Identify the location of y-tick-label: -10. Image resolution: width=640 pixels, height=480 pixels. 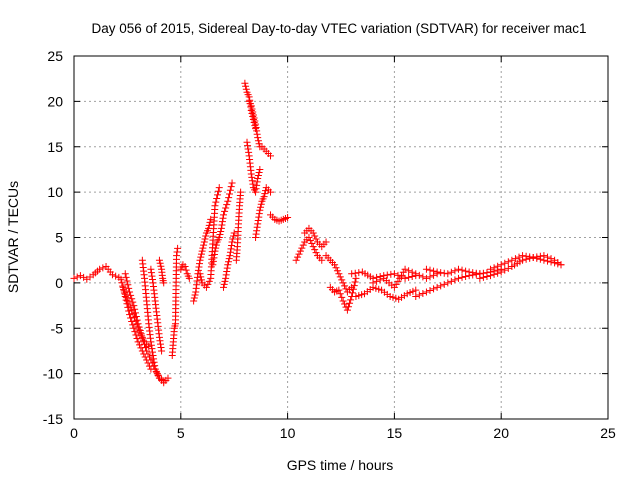
(53, 374).